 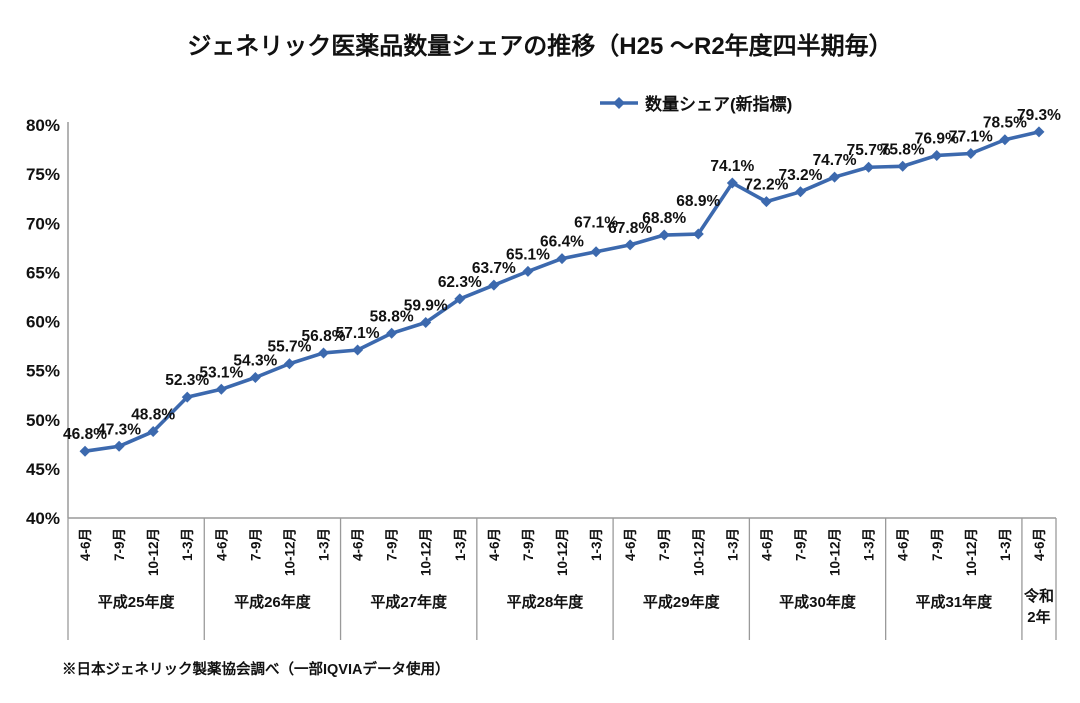 What do you see at coordinates (818, 602) in the screenshot?
I see `x-axis-year-label: 平成30年度` at bounding box center [818, 602].